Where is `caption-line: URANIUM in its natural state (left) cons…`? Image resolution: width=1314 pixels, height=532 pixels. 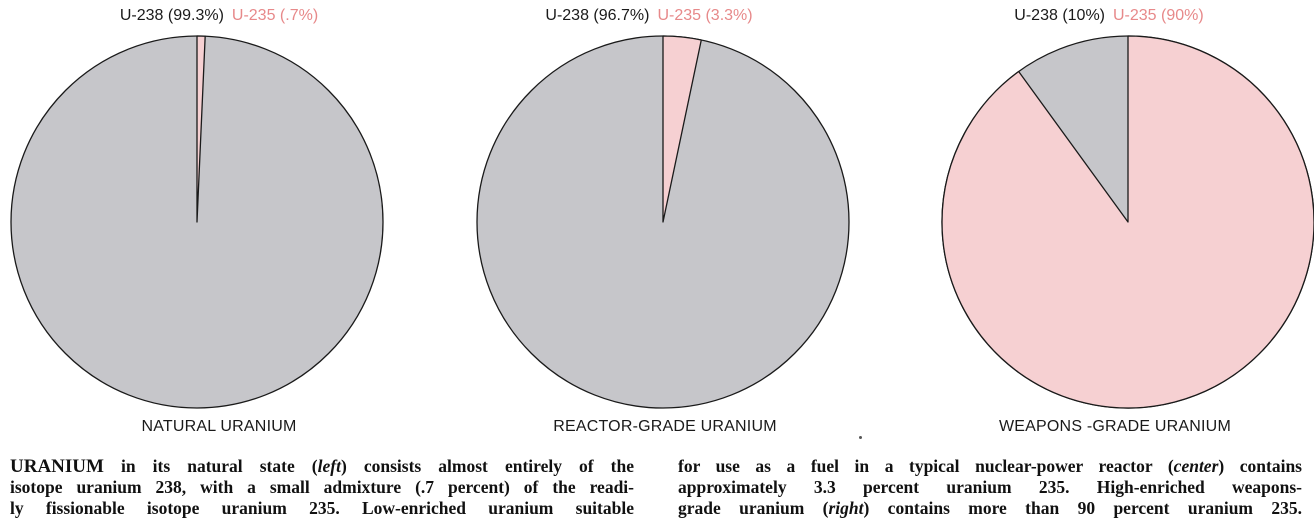 caption-line: URANIUM in its natural state (left) cons… is located at coordinates (322, 466).